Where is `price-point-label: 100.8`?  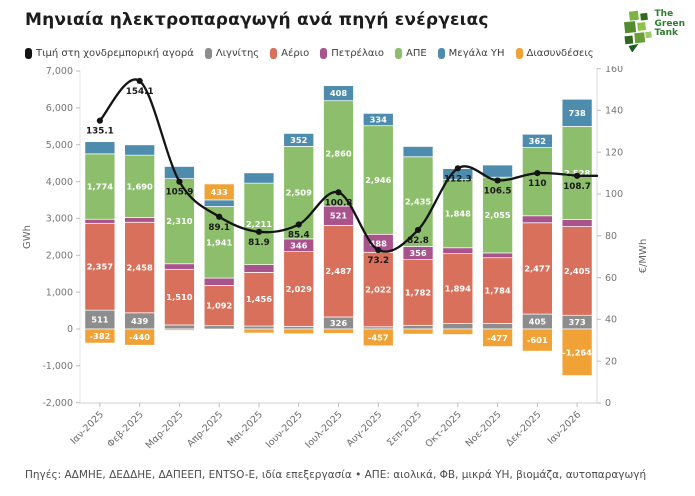
price-point-label: 100.8 is located at coordinates (339, 203).